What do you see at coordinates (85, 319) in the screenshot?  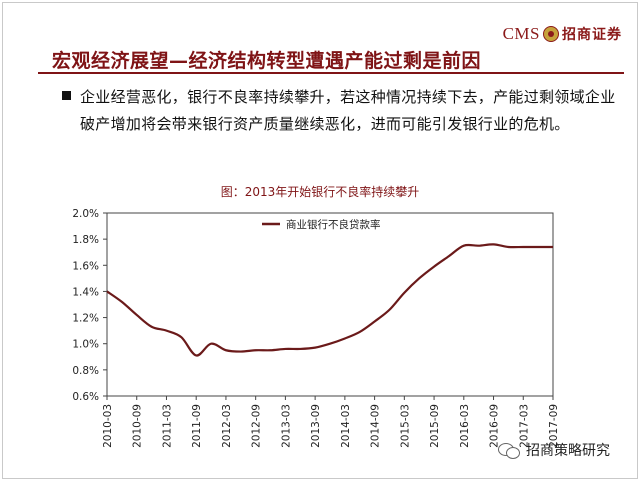 I see `y-tick-label: 1.2%` at bounding box center [85, 319].